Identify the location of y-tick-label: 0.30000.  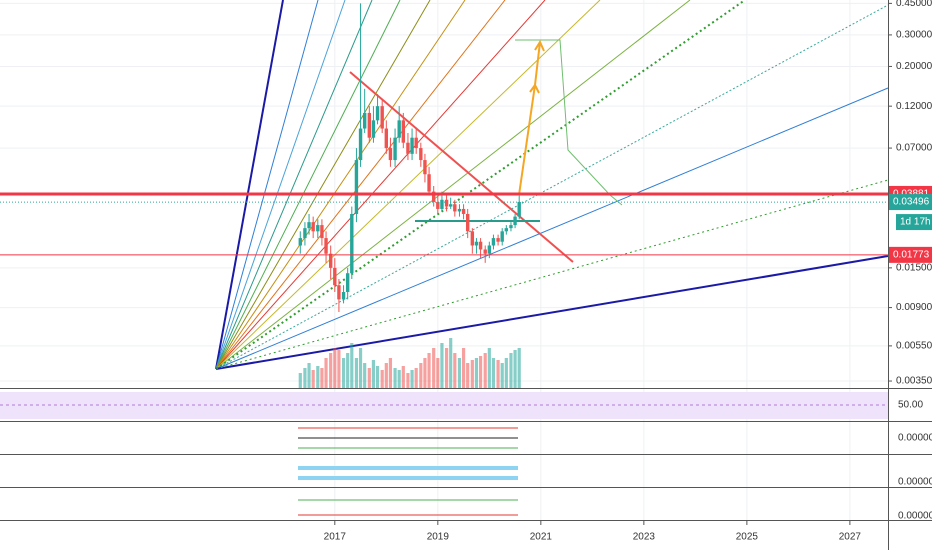
(914, 35).